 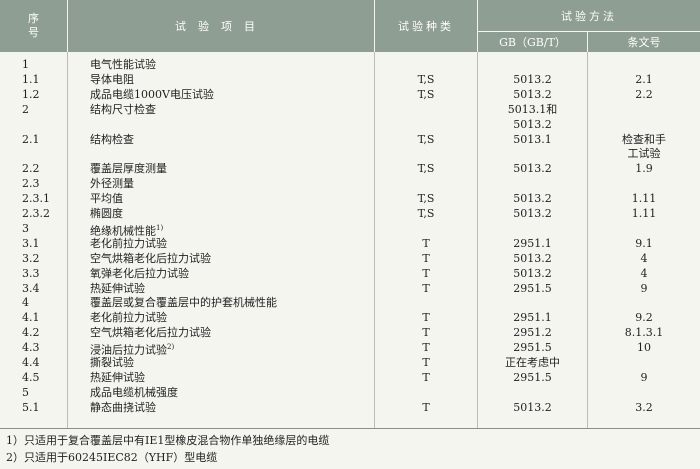 I want to click on seq: 2, so click(x=25, y=109).